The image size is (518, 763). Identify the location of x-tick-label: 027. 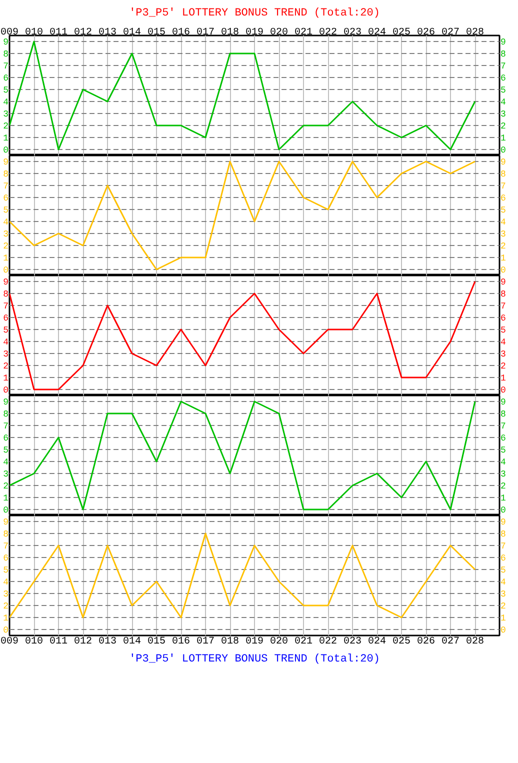
(451, 642).